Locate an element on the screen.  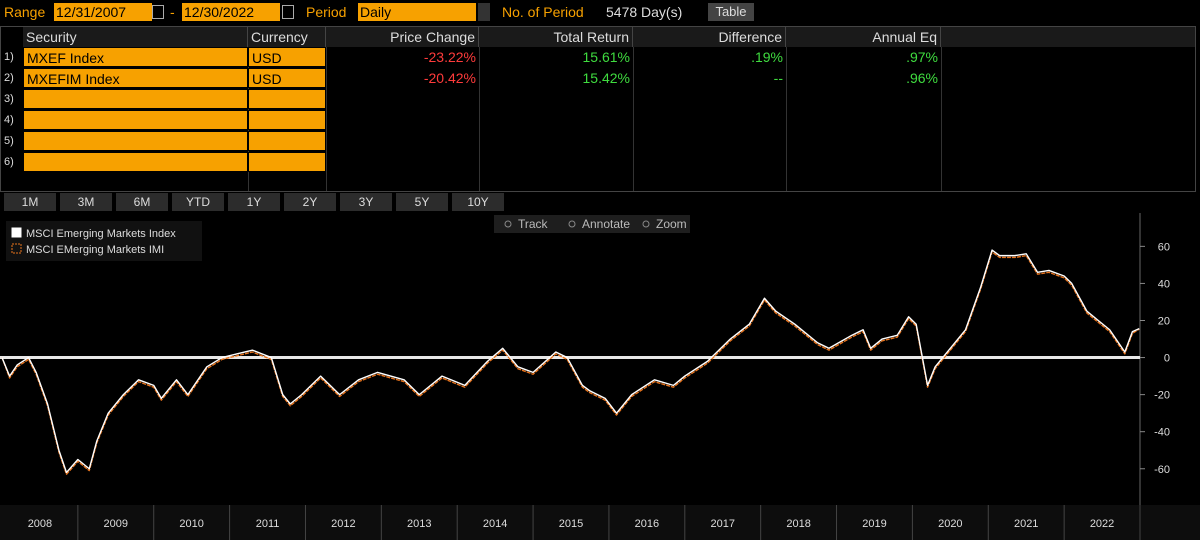
value-cell: -23.22% is located at coordinates (449, 57).